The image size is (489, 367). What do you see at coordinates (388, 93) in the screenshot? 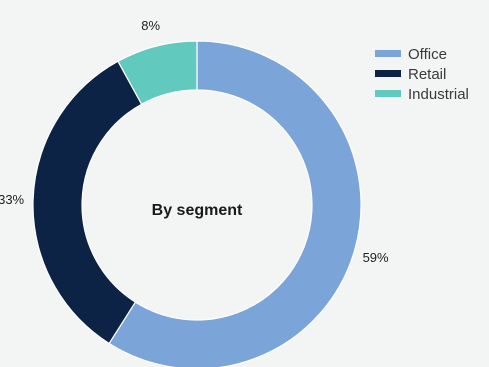
I see `legend-swatch-industrial` at bounding box center [388, 93].